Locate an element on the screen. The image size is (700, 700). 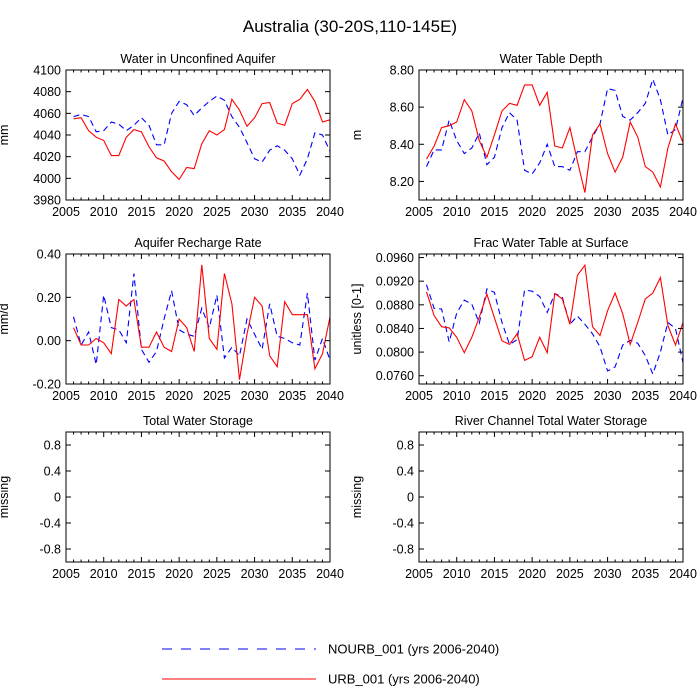
y-tick-label: 8.60 is located at coordinates (402, 108).